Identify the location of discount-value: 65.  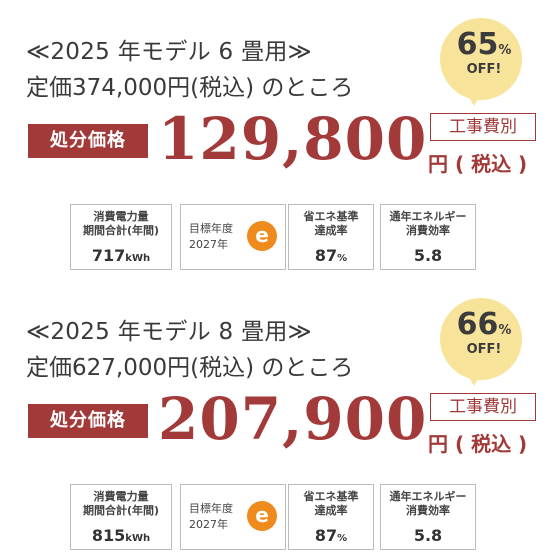
(477, 44).